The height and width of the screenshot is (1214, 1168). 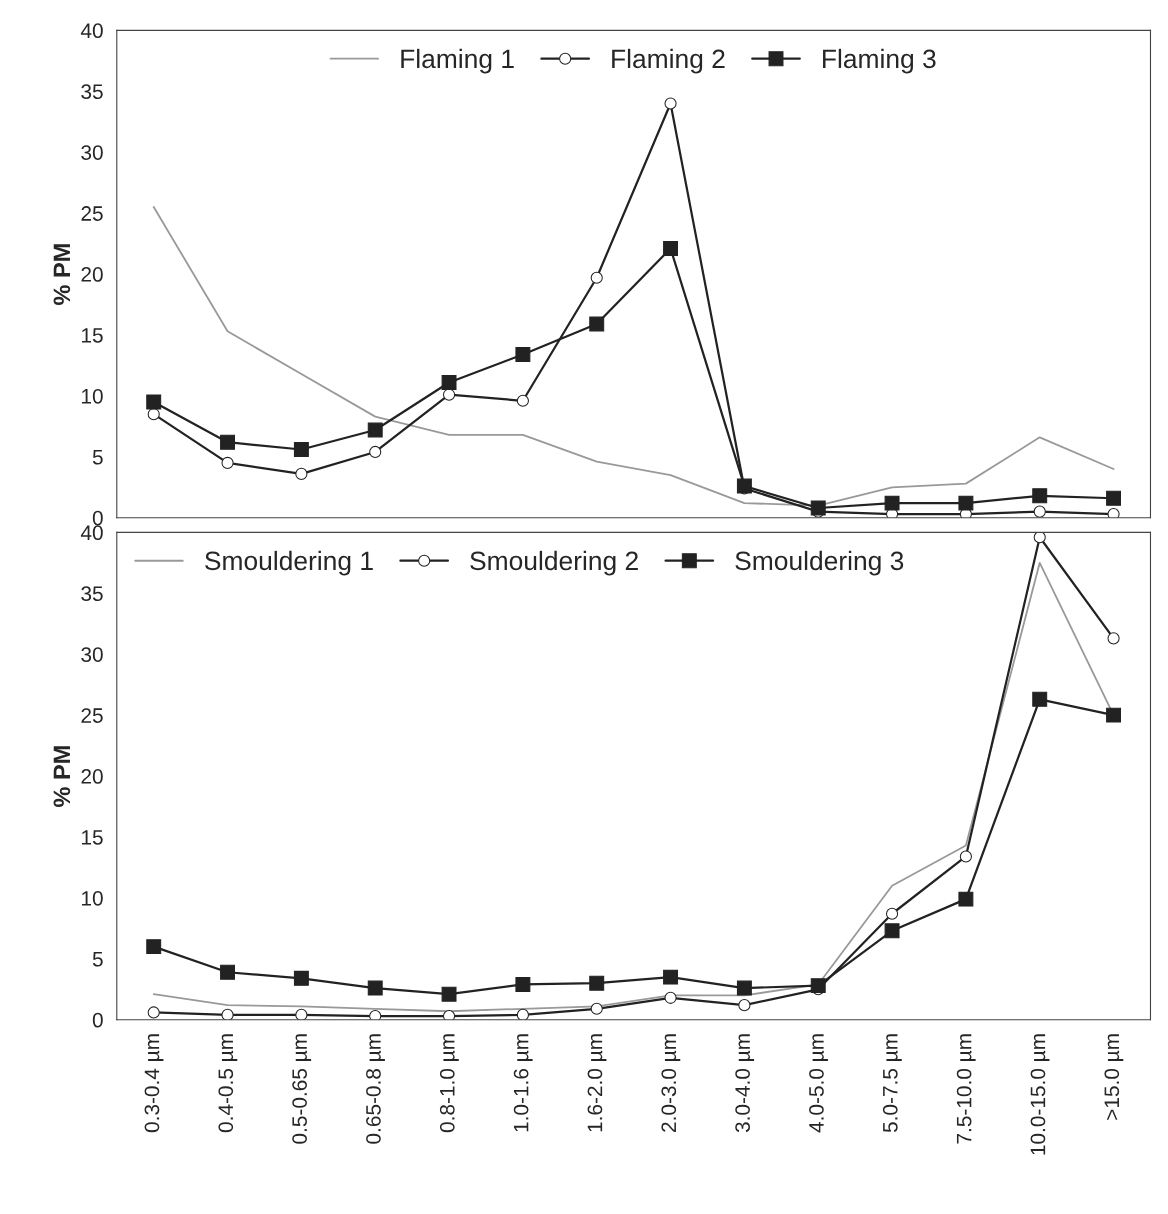 What do you see at coordinates (671, 1083) in the screenshot?
I see `x-tick-label: 2.0-3.0 µm` at bounding box center [671, 1083].